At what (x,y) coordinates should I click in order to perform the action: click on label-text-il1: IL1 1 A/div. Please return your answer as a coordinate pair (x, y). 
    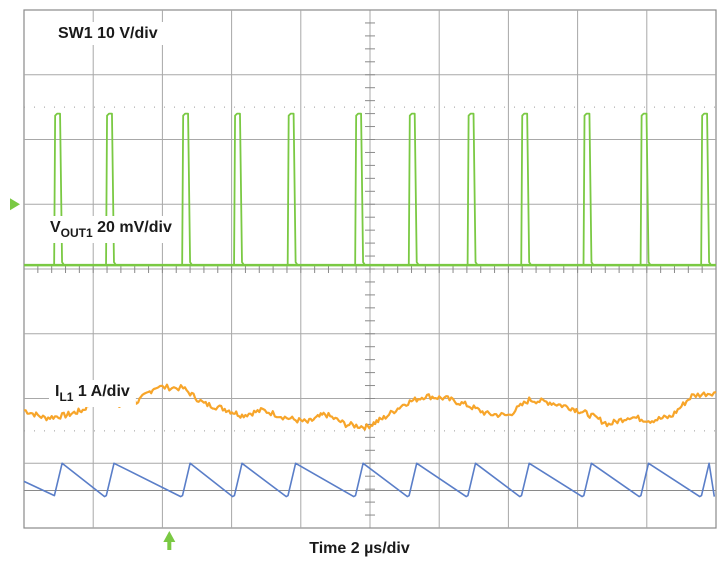
    Looking at the image, I should click on (92, 393).